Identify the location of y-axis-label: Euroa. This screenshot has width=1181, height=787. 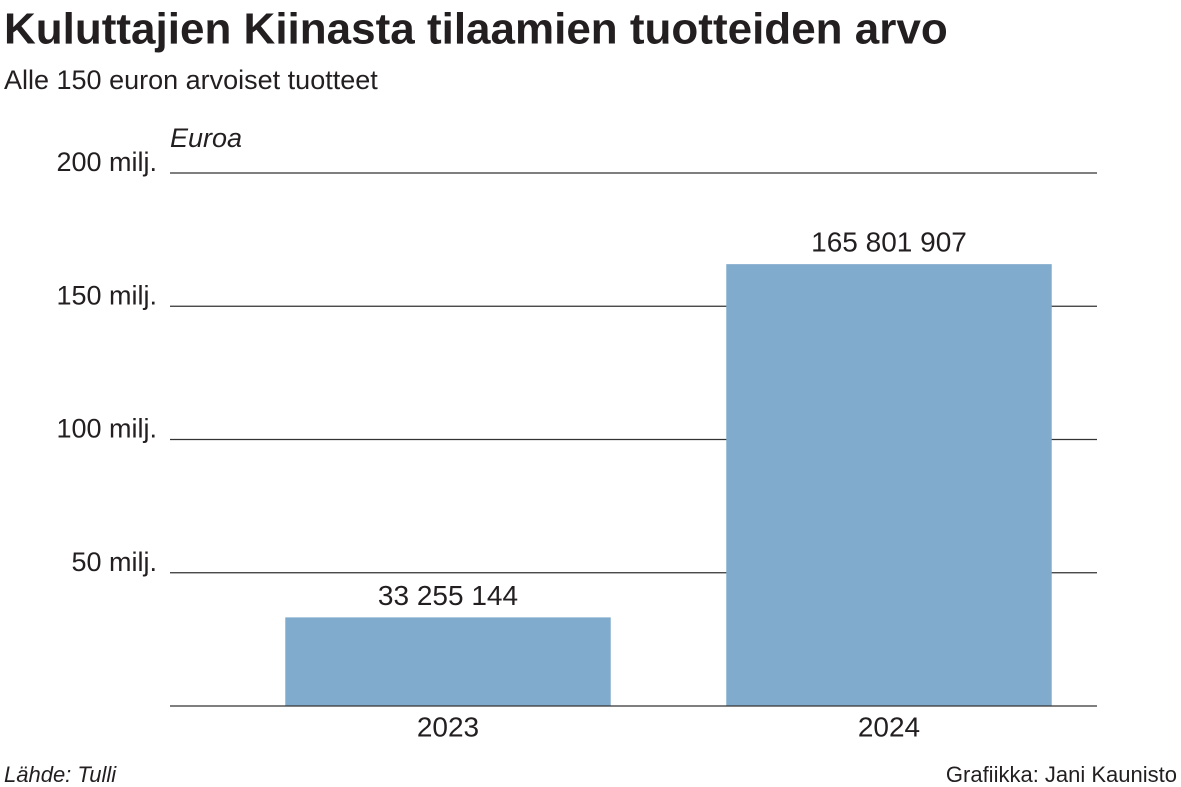
(206, 138).